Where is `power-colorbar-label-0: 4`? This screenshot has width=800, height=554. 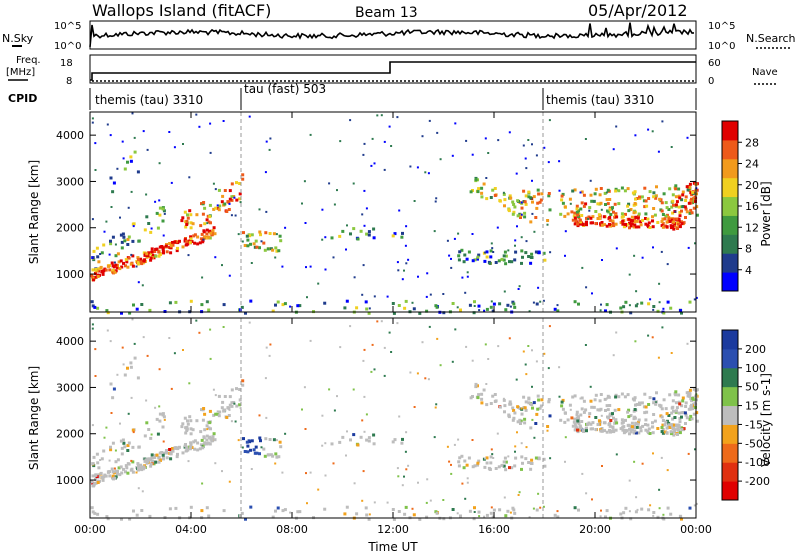
power-colorbar-label-0: 4 is located at coordinates (748, 270).